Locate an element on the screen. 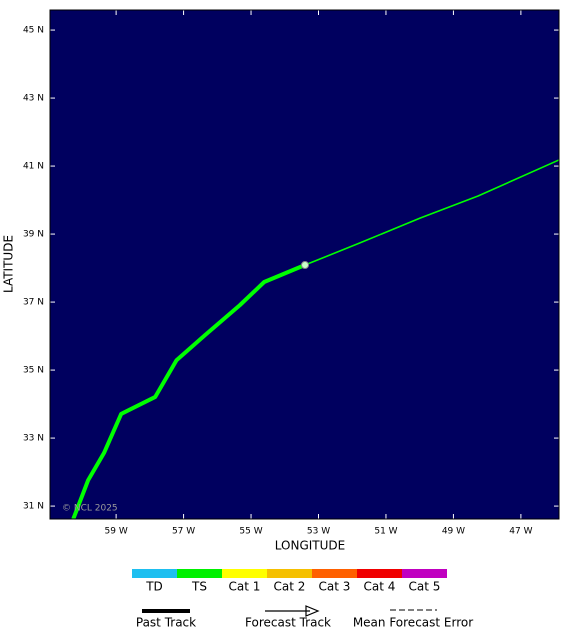  track-legend-label: Past Track is located at coordinates (166, 623).